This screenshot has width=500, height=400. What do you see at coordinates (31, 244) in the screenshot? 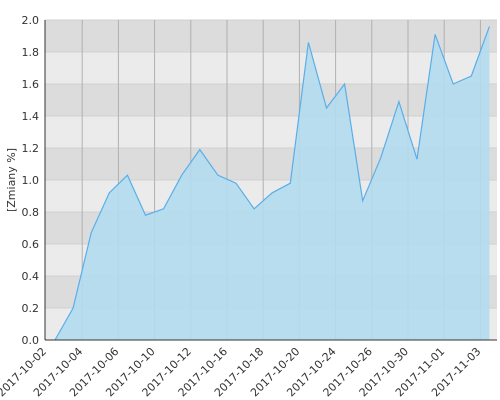
I see `y-tick-label: 0.6` at bounding box center [31, 244].